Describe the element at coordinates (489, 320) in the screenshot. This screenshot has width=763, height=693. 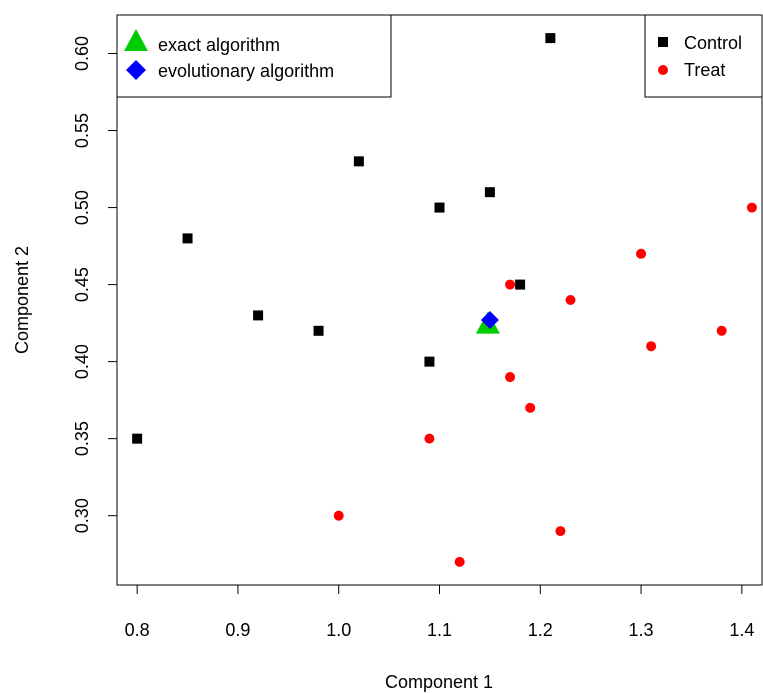
I see `evolutionary-algorithm-point` at that location.